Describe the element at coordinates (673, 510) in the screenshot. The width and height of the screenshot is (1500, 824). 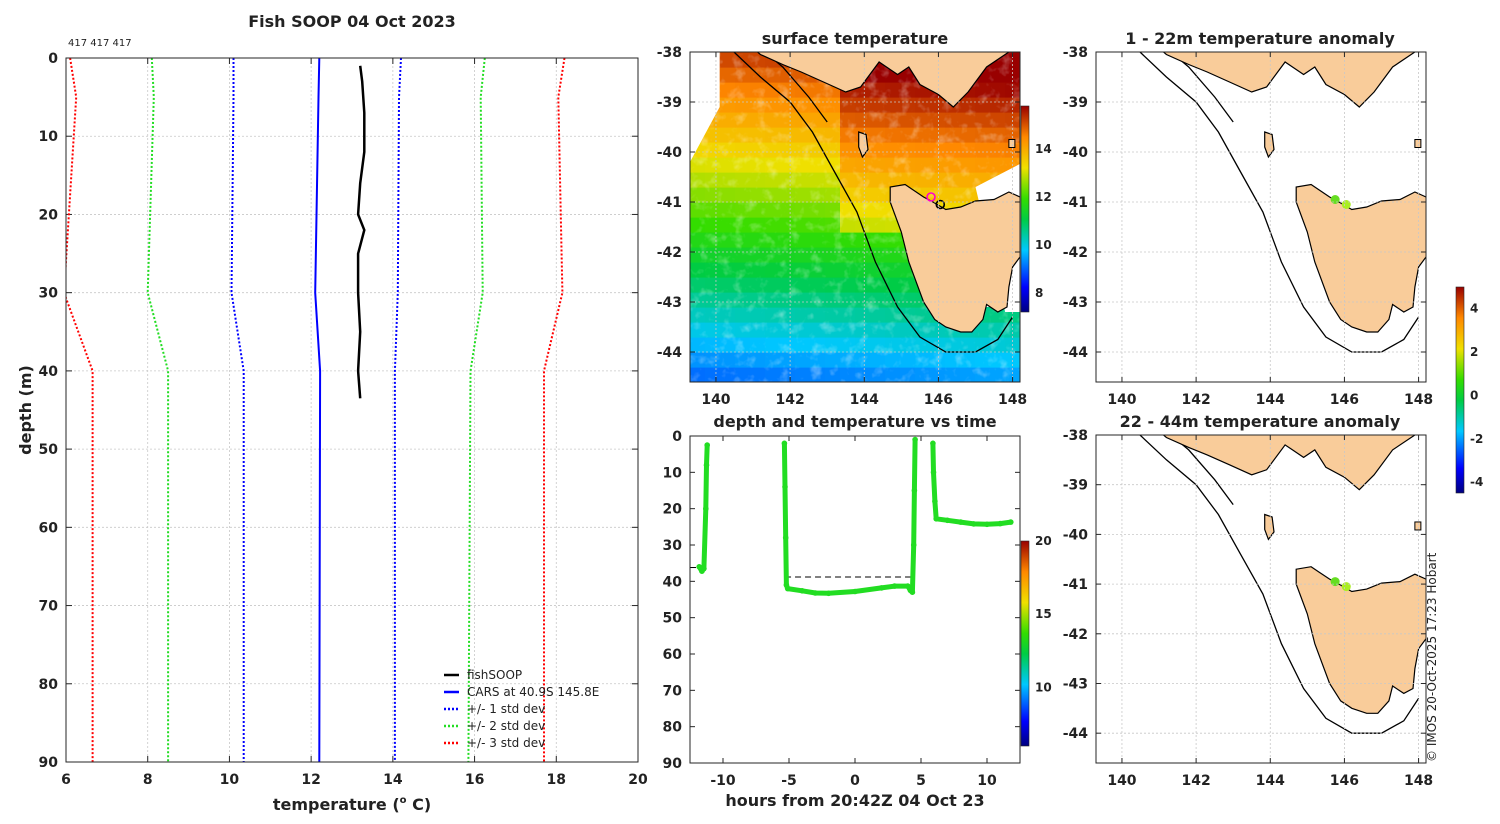
I see `tick-label-y: 20` at that location.